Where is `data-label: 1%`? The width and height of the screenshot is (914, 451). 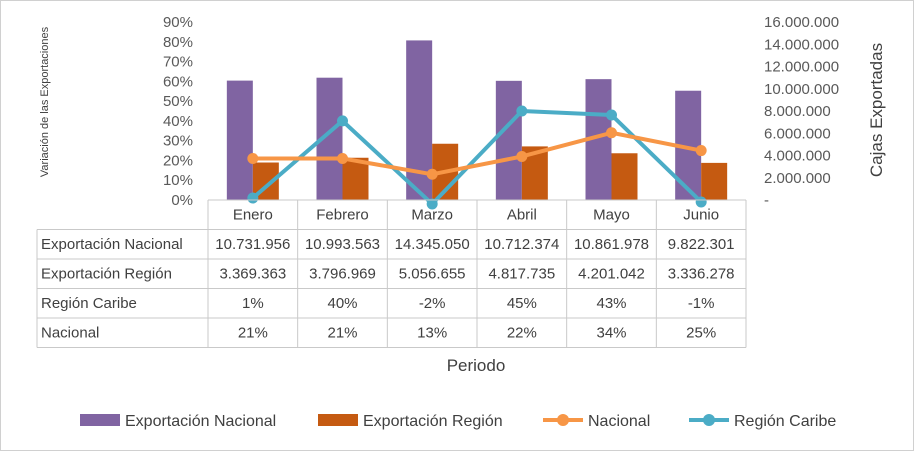
data-label: 1% is located at coordinates (253, 303).